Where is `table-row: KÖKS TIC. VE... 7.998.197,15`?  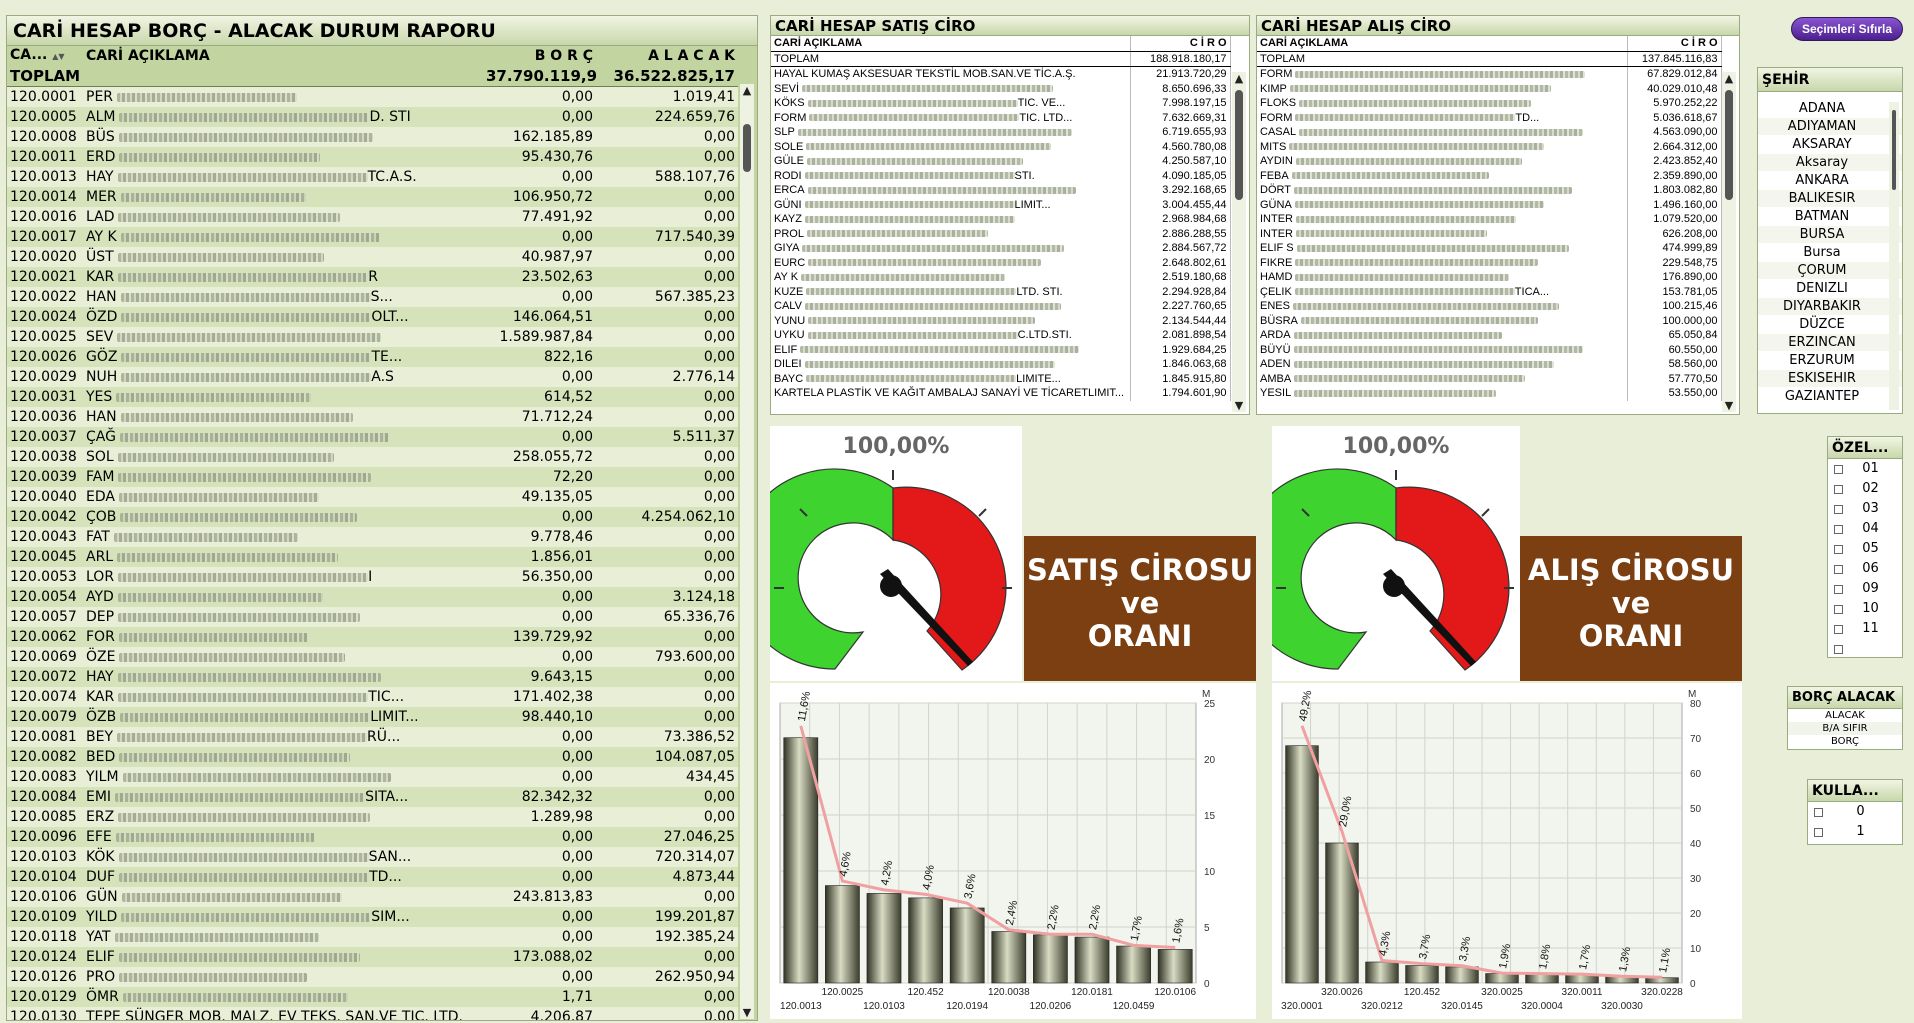
table-row: KÖKS TIC. VE... 7.998.197,15 is located at coordinates (1001, 103).